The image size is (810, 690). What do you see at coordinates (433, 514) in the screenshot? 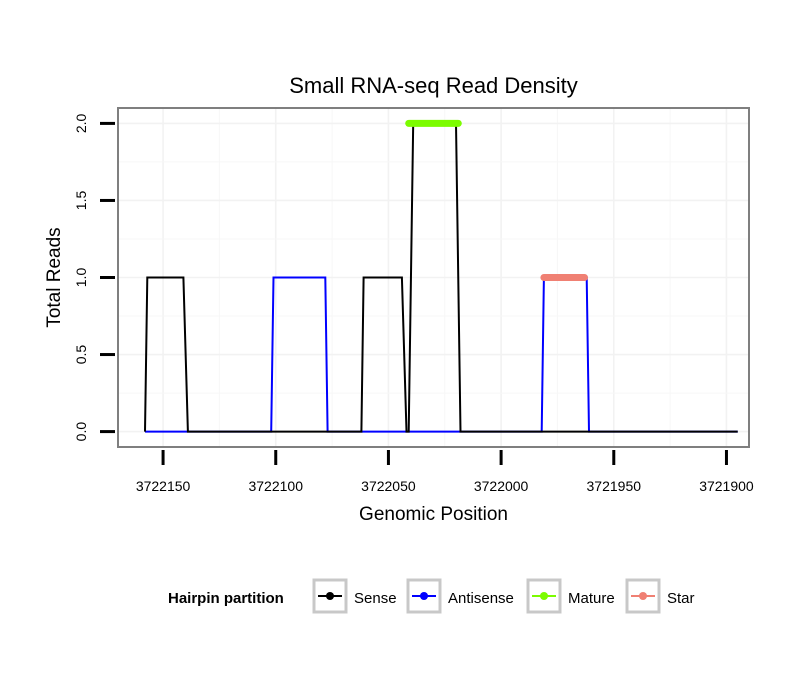
I see `x-axis-title: Genomic Position` at bounding box center [433, 514].